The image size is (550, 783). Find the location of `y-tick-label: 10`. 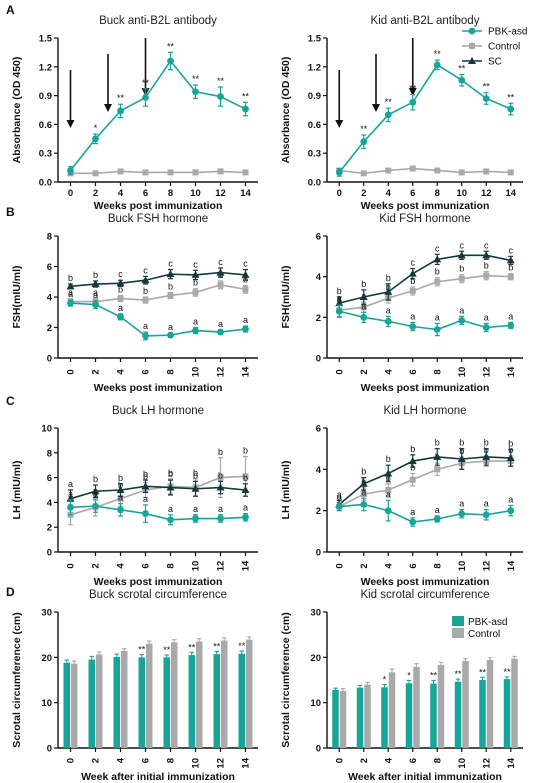

y-tick-label: 10 is located at coordinates (315, 703).